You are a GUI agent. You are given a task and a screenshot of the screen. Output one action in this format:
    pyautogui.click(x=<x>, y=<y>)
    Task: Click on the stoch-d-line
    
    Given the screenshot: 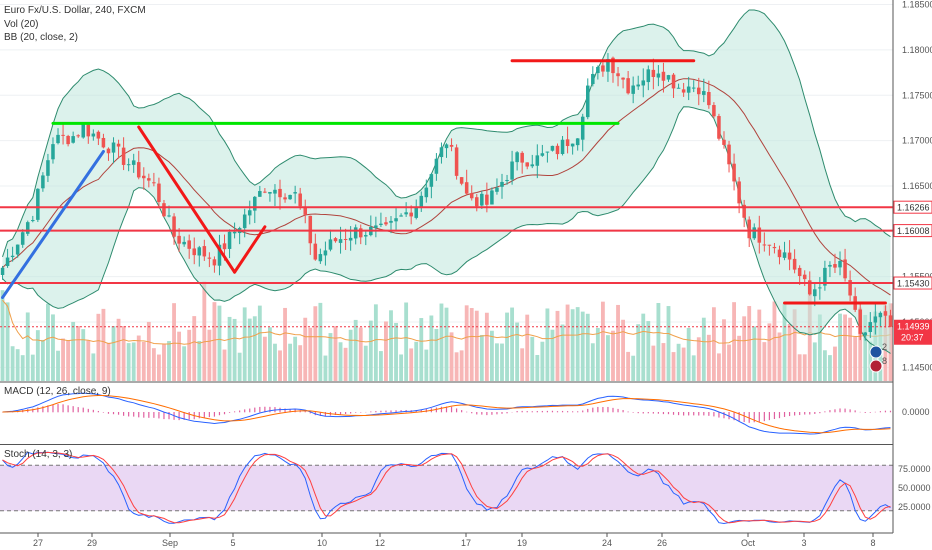 What is the action you would take?
    pyautogui.click(x=446, y=487)
    